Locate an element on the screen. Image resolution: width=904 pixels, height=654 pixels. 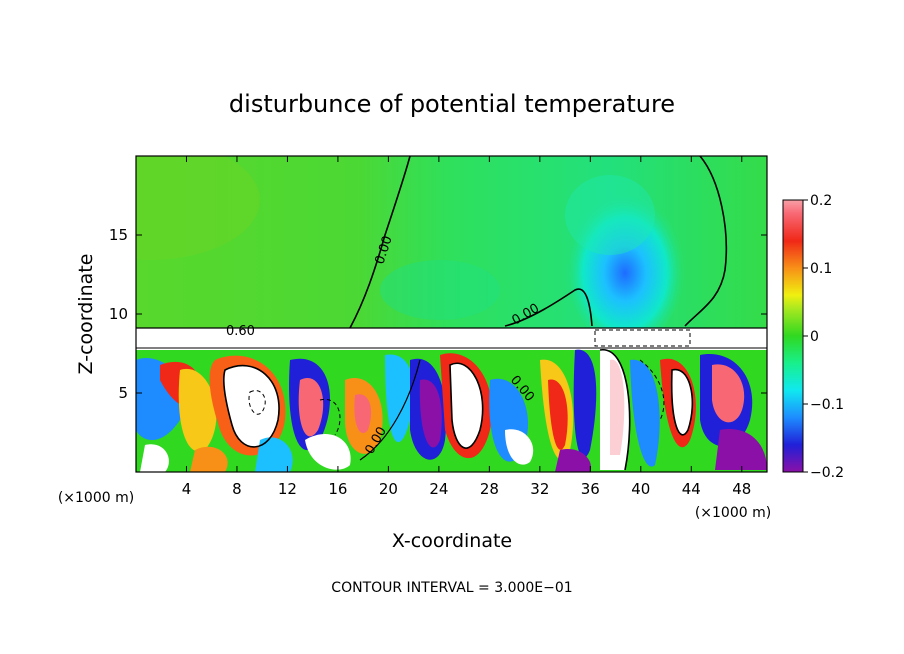
colorbar-tick-label: 0 is located at coordinates (814, 337).